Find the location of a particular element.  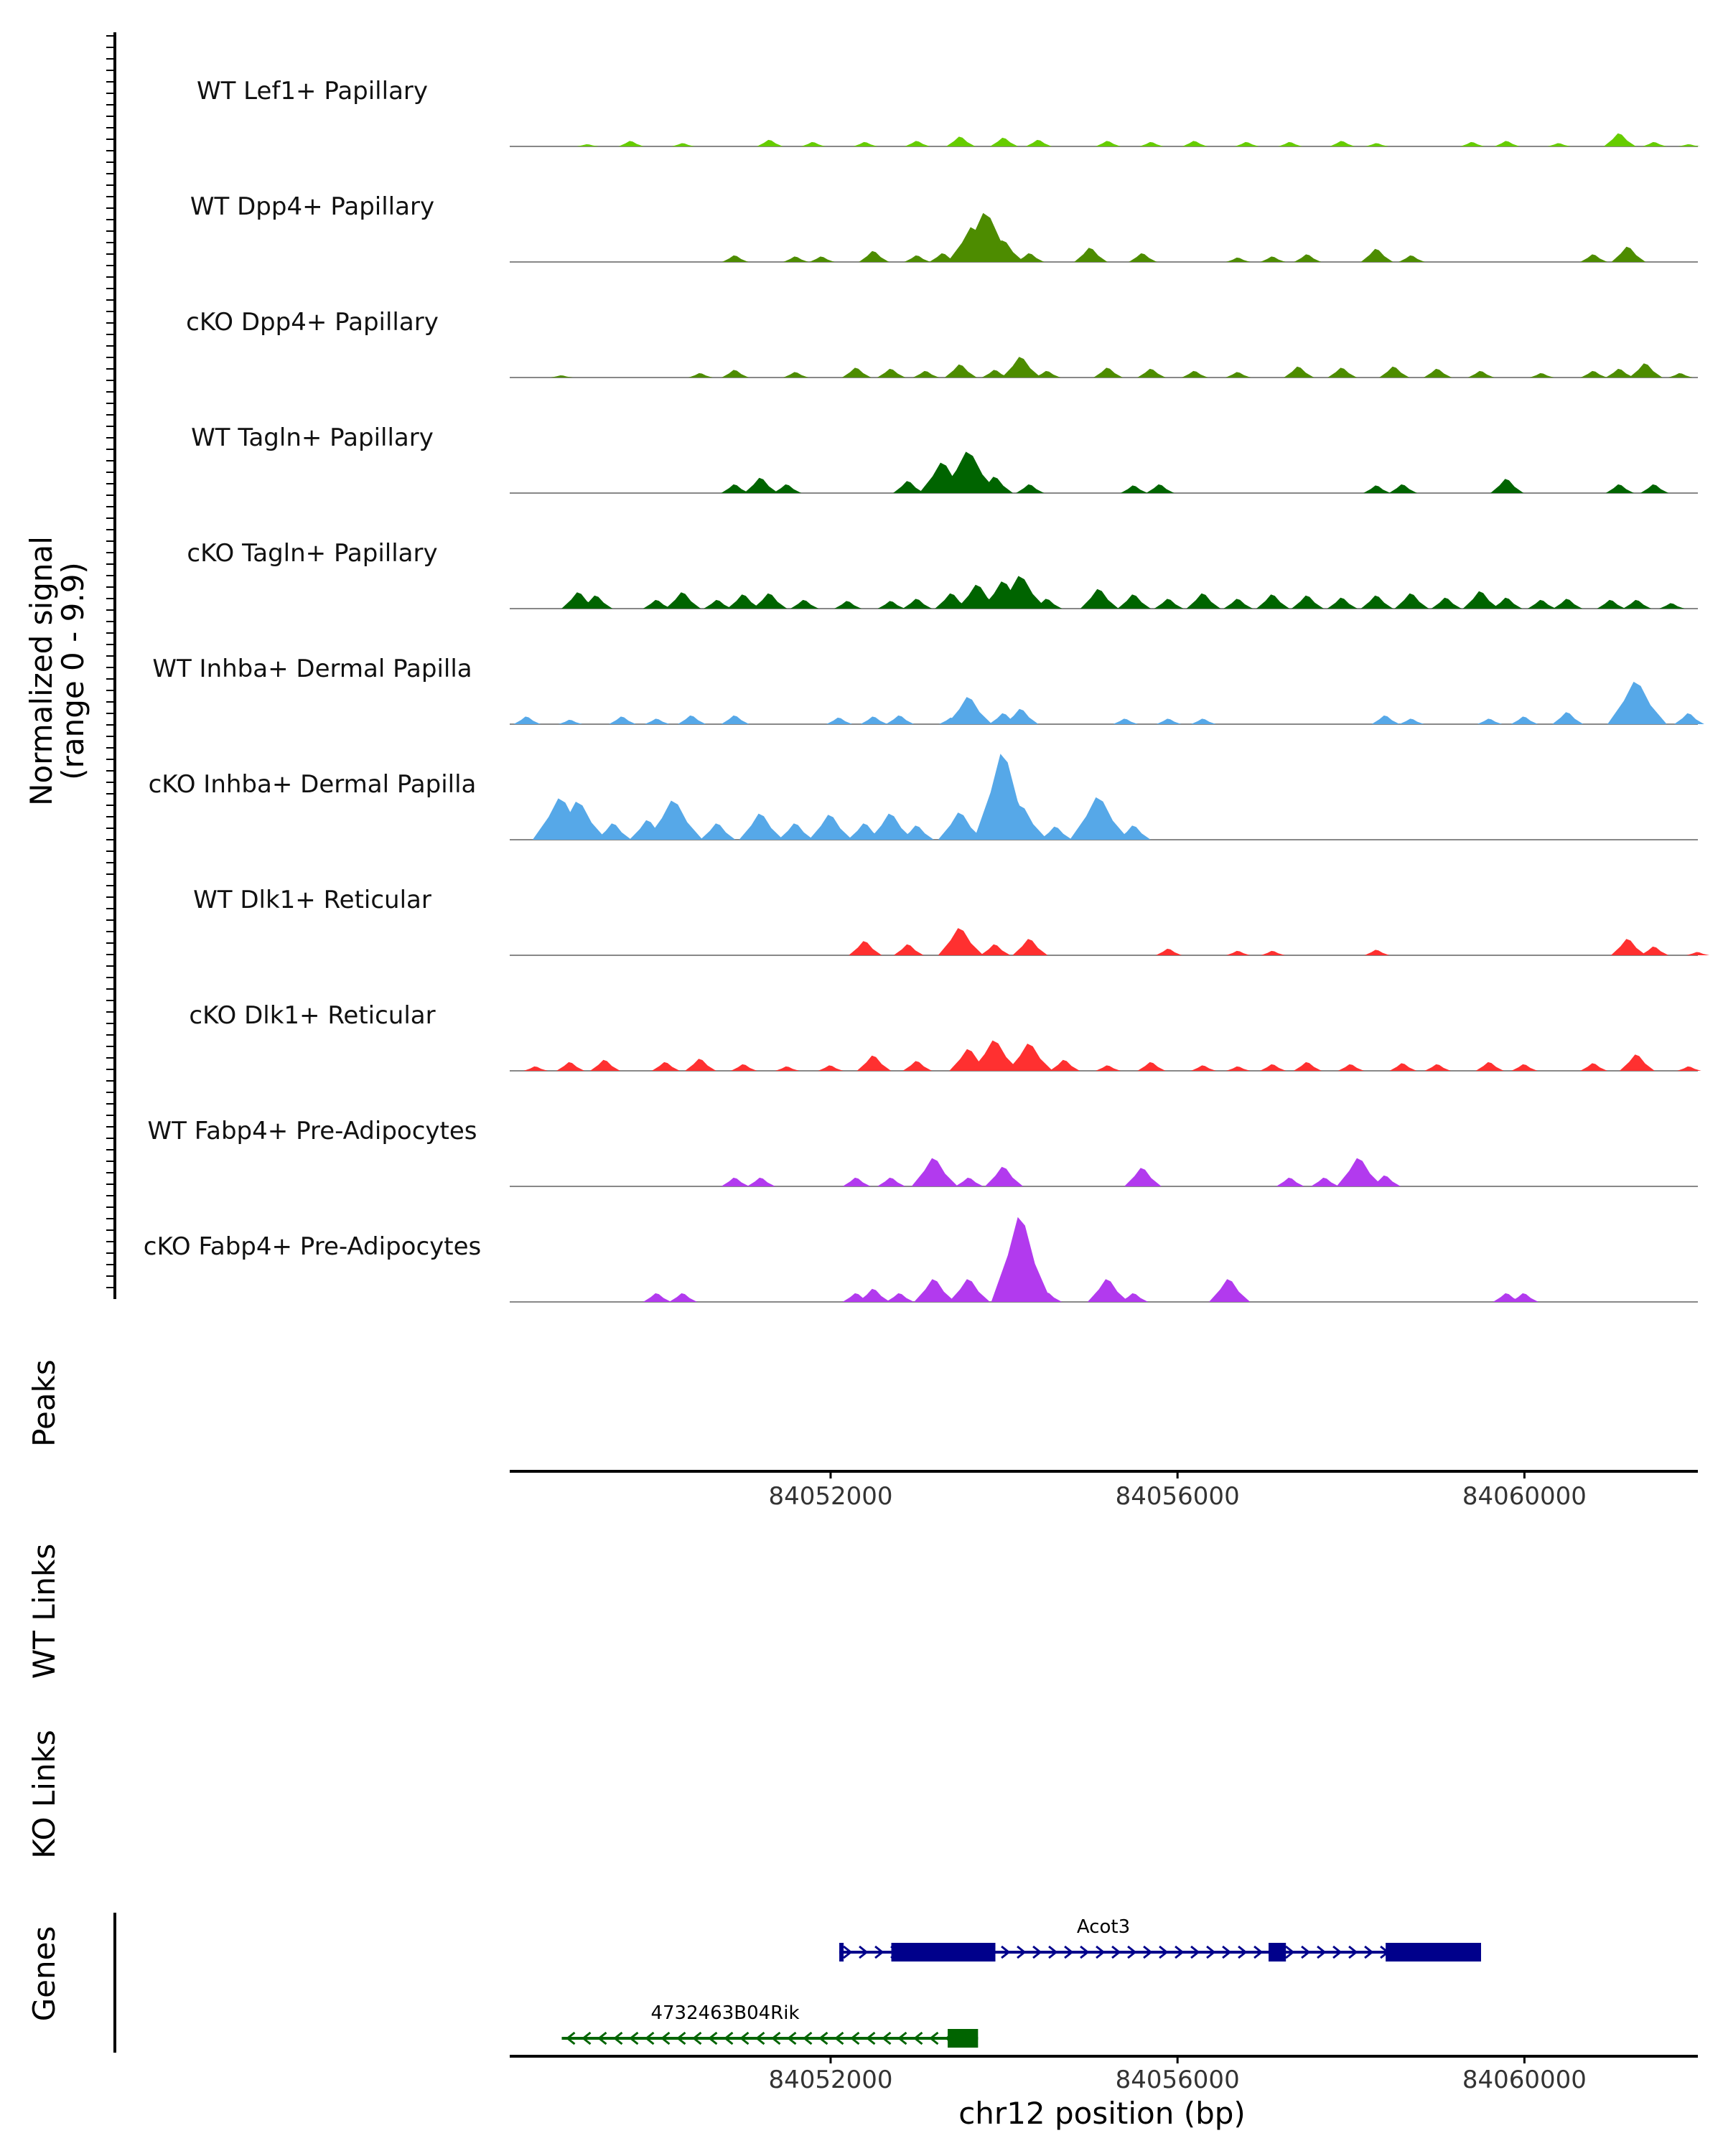

track-label: WT Inhba+ Dermal Papilla is located at coordinates (312, 669).